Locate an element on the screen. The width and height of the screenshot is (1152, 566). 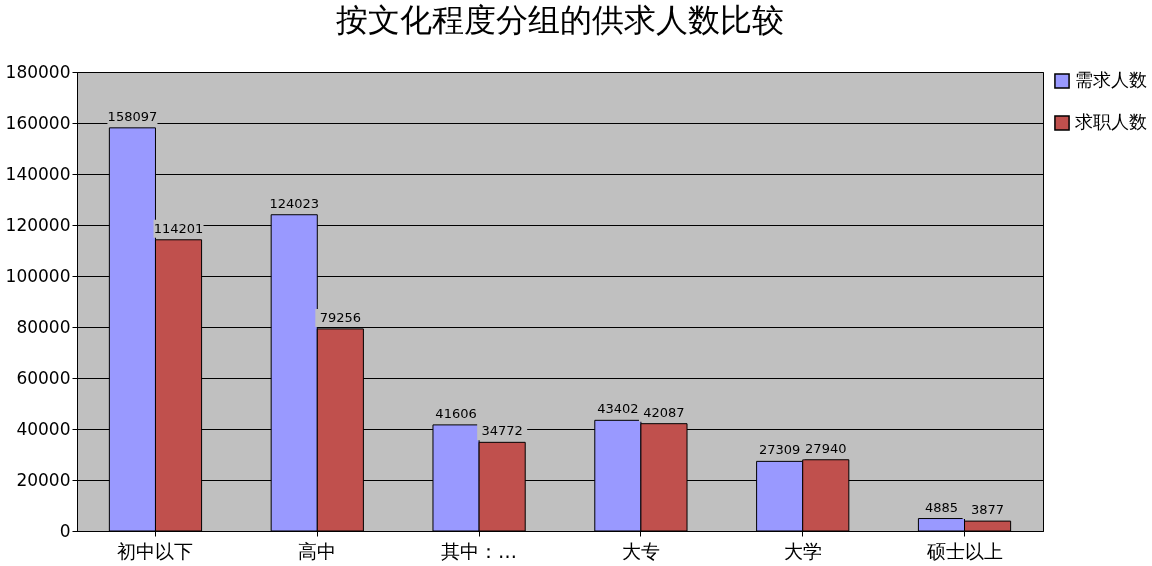
y-tick-label: 80000 is located at coordinates (43, 326).